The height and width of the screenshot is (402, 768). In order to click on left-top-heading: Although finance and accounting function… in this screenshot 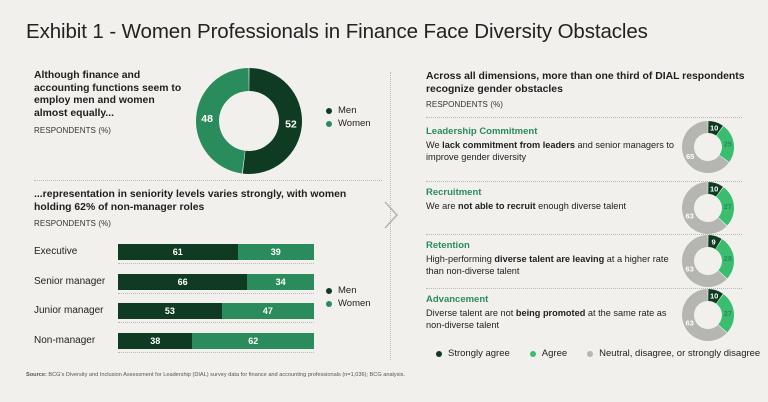, I will do `click(108, 94)`.